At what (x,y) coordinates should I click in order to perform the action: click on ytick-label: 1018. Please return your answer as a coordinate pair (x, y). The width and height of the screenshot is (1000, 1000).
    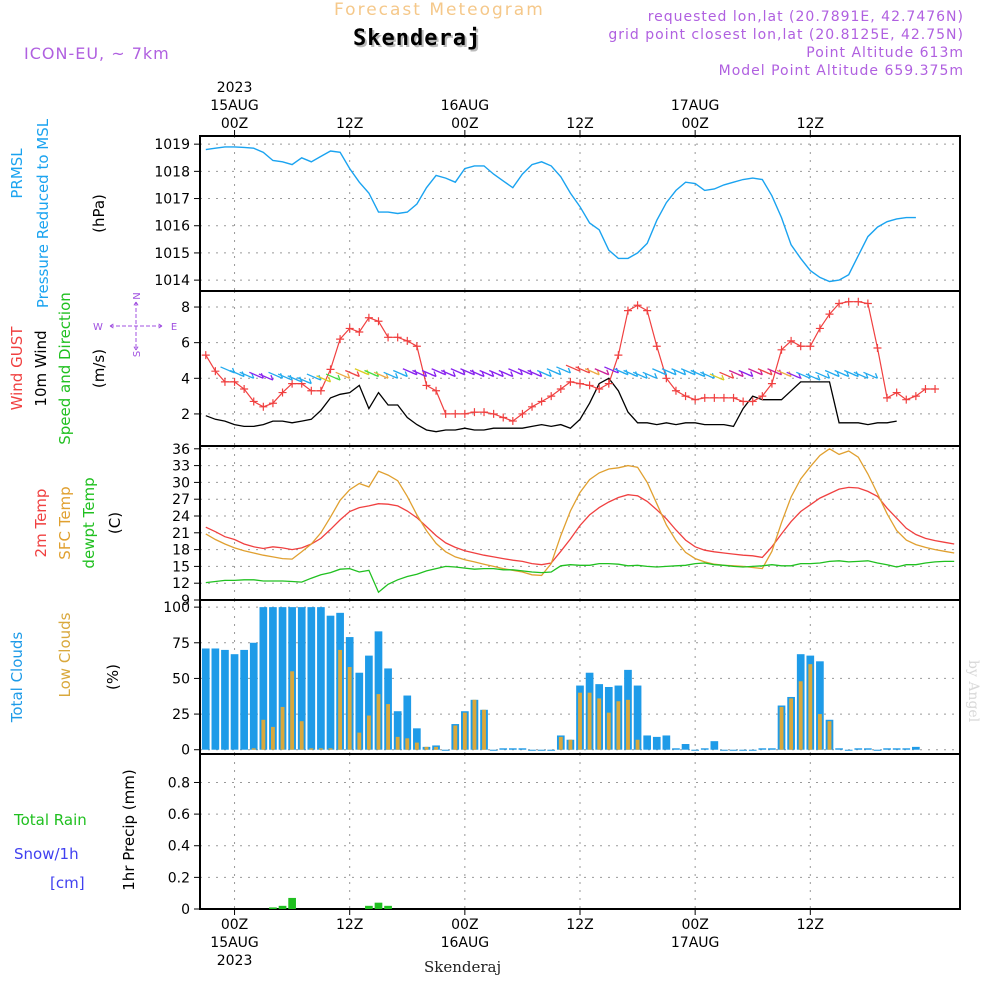
    Looking at the image, I should click on (172, 172).